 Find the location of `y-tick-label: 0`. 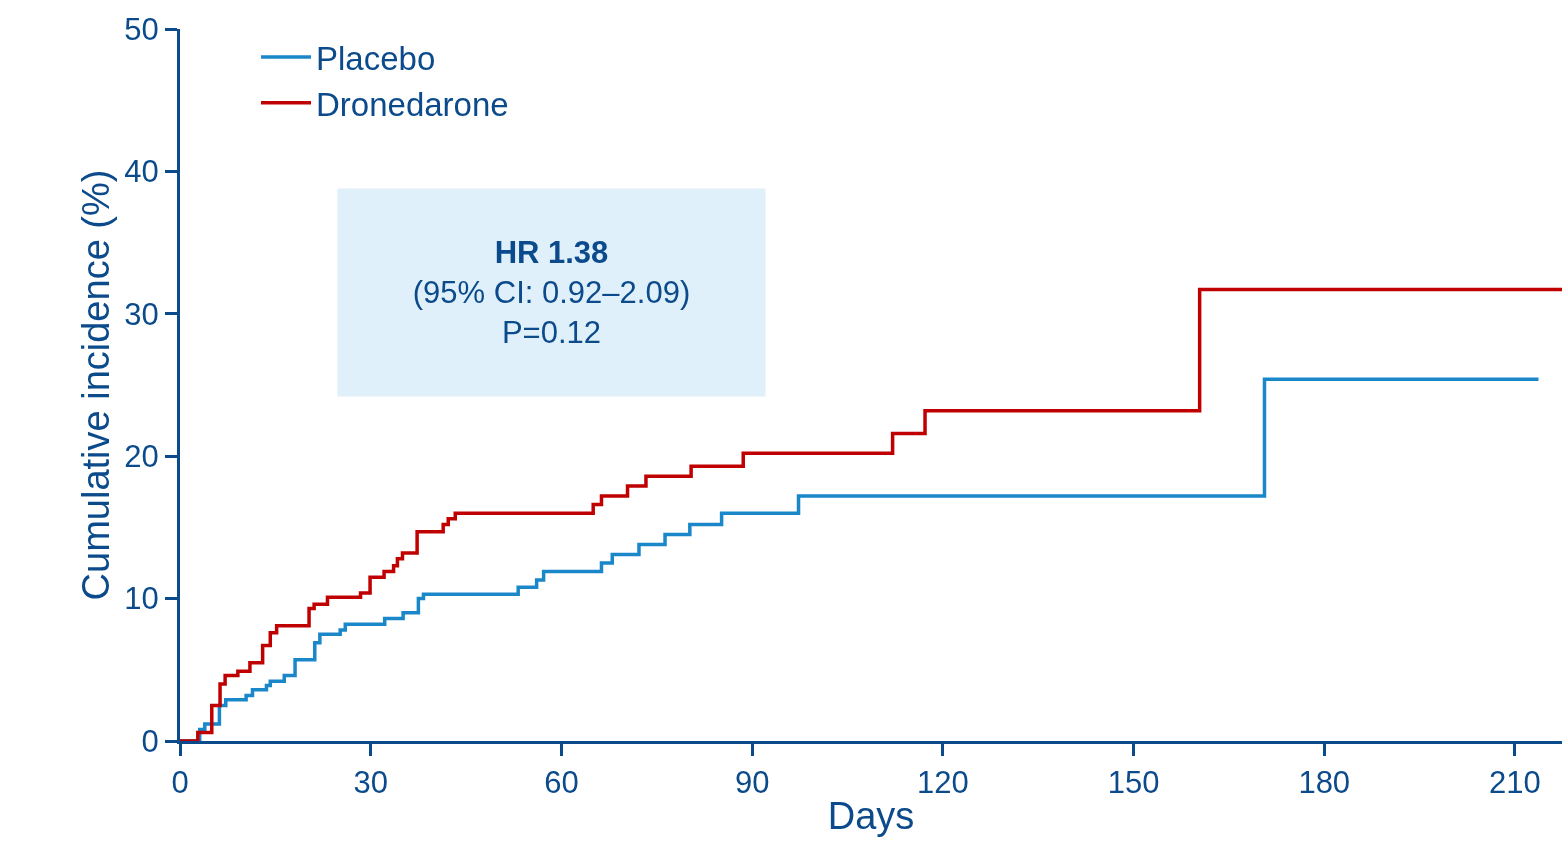

y-tick-label: 0 is located at coordinates (150, 741).